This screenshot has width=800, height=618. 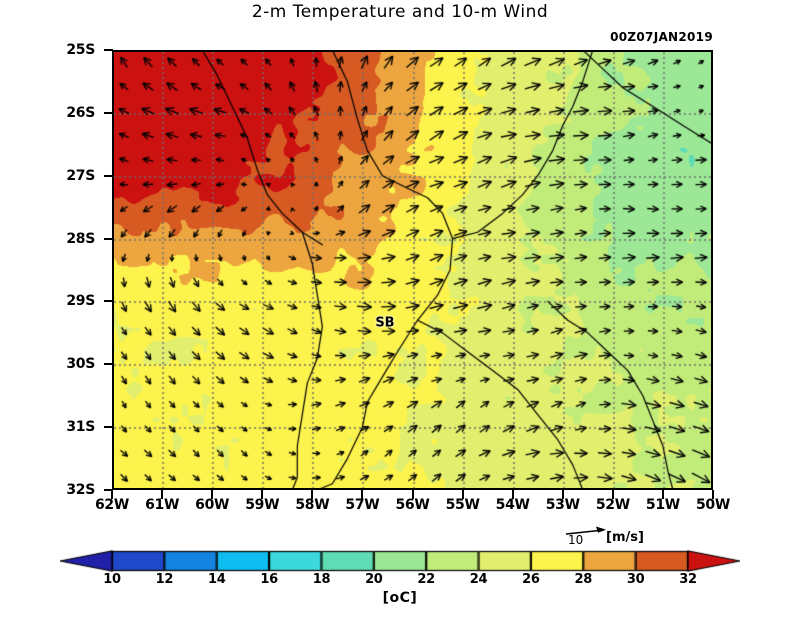 What do you see at coordinates (426, 579) in the screenshot?
I see `colorbar-tick-22: 22` at bounding box center [426, 579].